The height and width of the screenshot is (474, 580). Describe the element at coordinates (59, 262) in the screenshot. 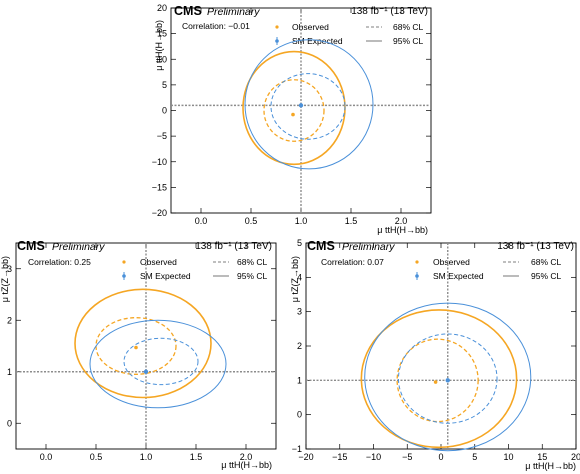

I see `correlation-label: Correlation: 0.25` at that location.